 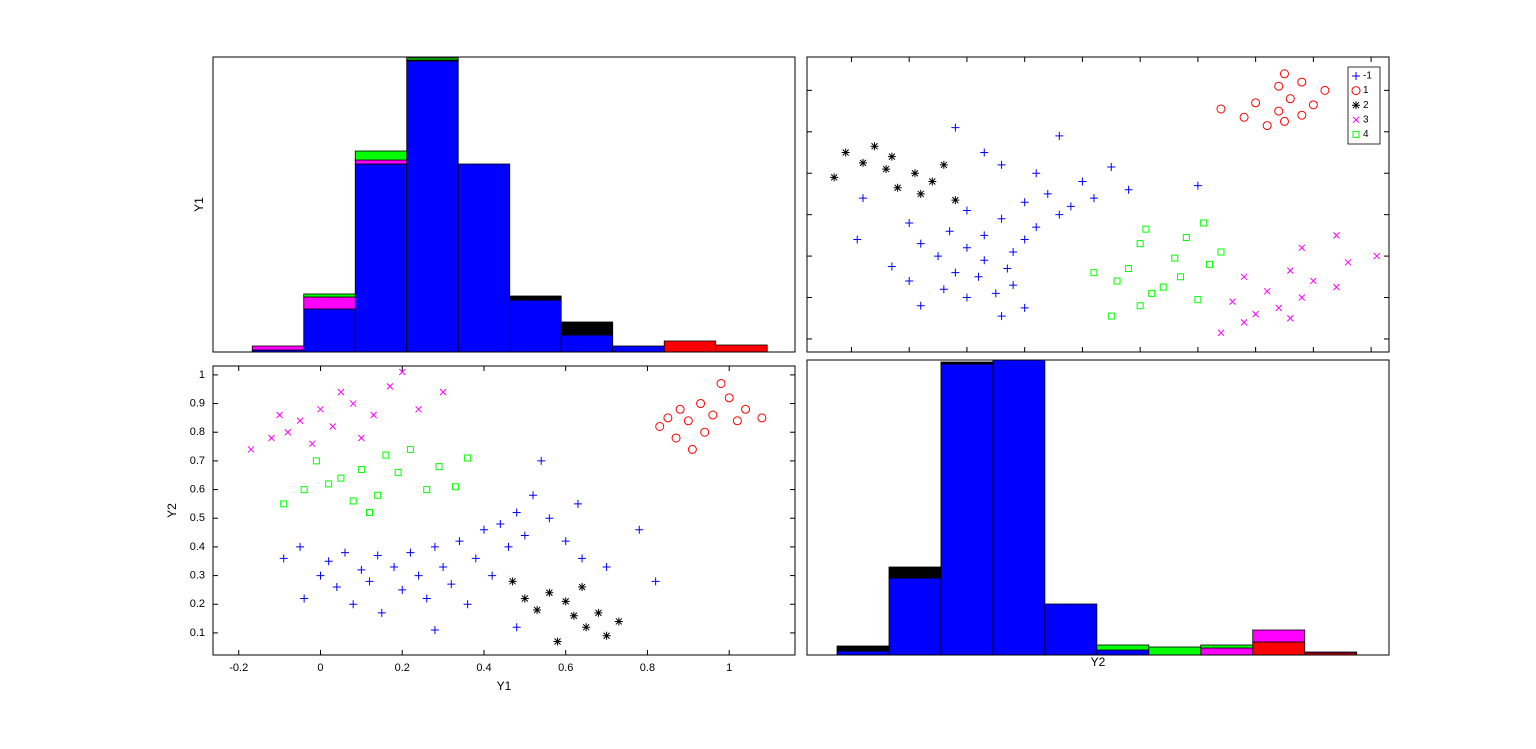 What do you see at coordinates (172, 510) in the screenshot?
I see `y-axis-label: Y2` at bounding box center [172, 510].